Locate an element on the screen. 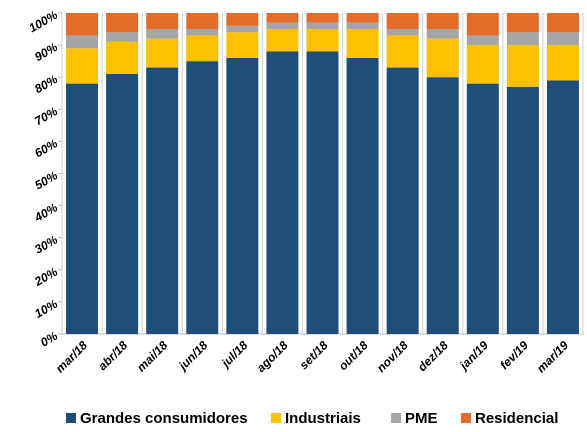 This screenshot has width=587, height=432. x-tick-label: fev/19 is located at coordinates (514, 355).